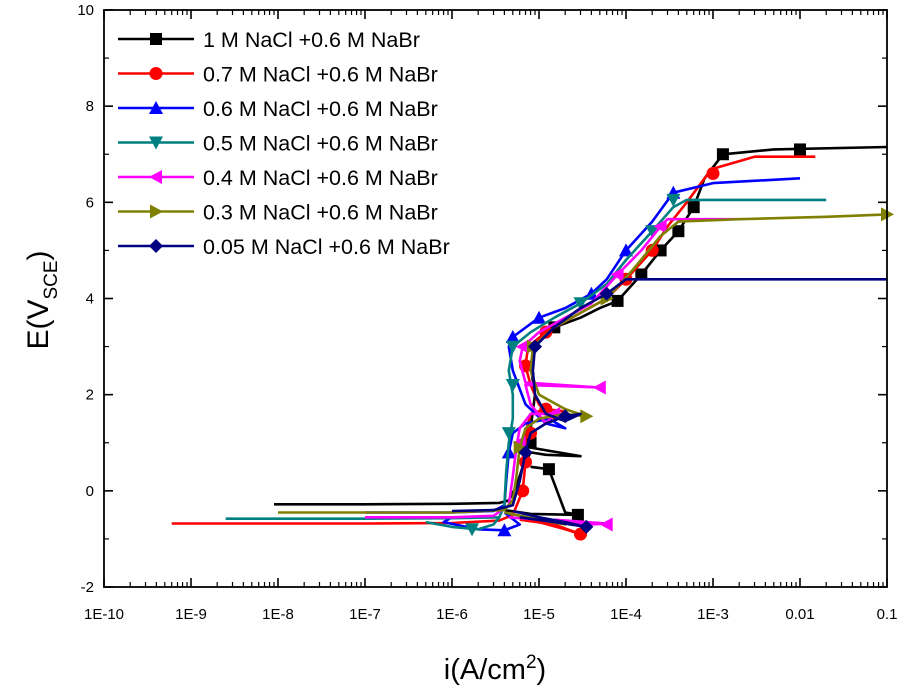  I want to click on y-tick-label: -2, so click(87, 587).